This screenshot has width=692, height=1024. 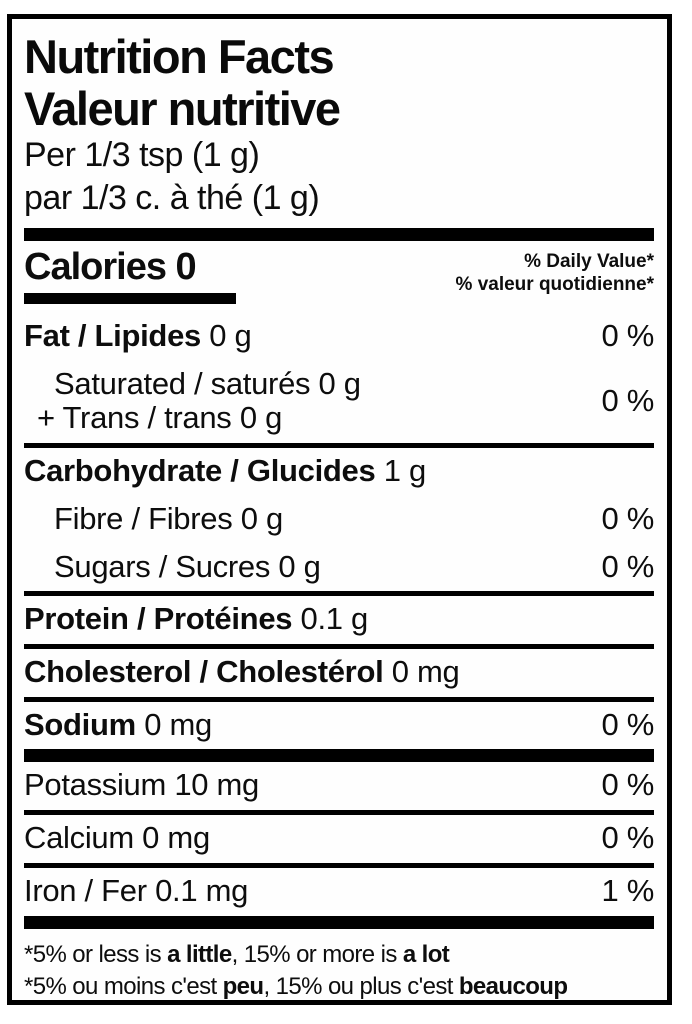 I want to click on row-calcium: Calcium 0 mg 0 %, so click(x=339, y=839).